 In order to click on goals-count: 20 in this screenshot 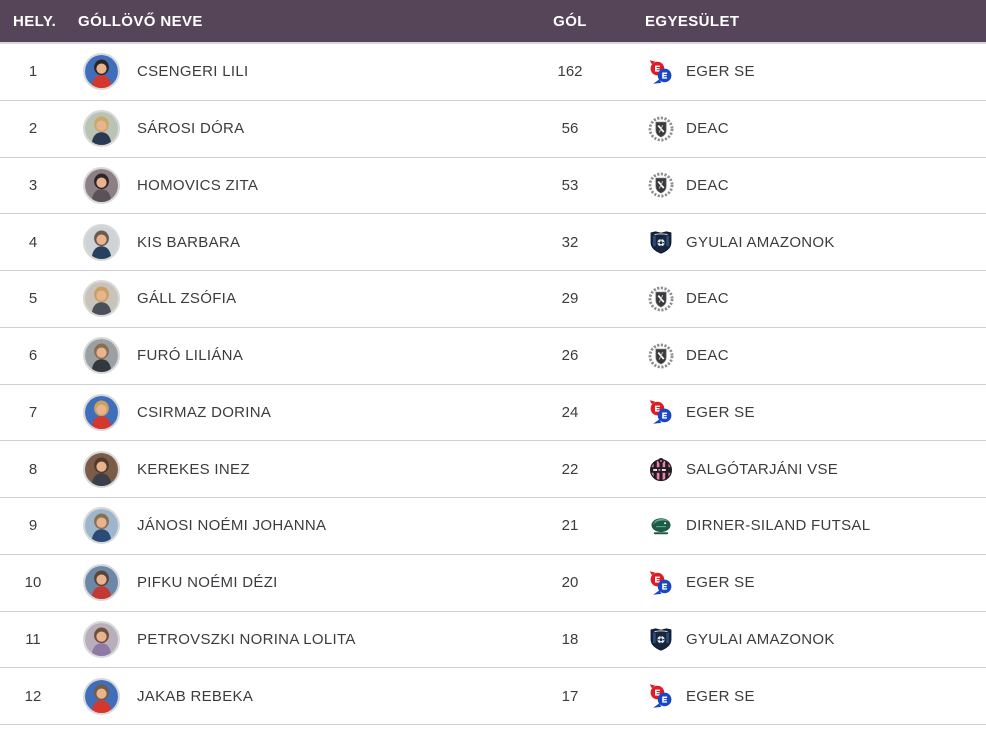, I will do `click(570, 583)`.